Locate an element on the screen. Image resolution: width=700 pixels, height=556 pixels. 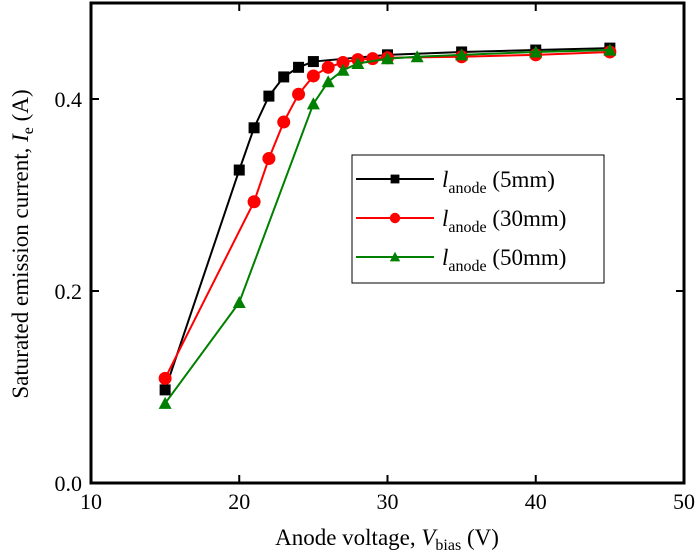
legend-label-rest: (30mm) is located at coordinates (527, 218).